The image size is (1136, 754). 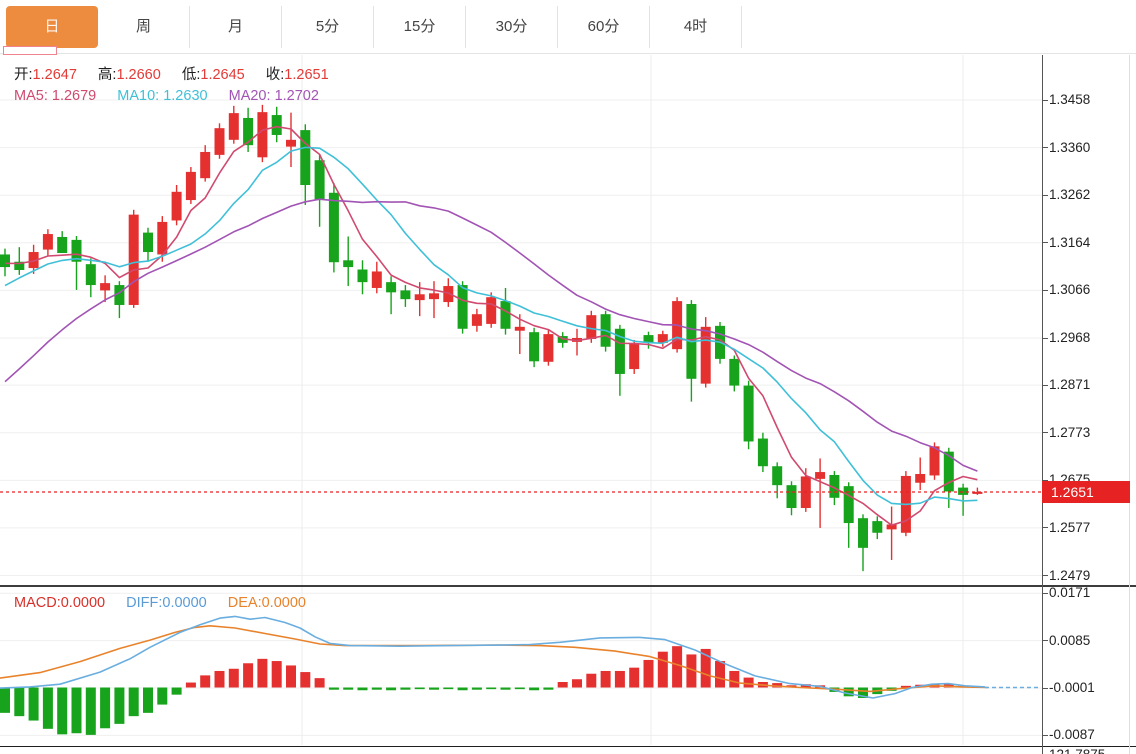 What do you see at coordinates (1072, 735) in the screenshot?
I see `axis-tick-label: -0.0087` at bounding box center [1072, 735].